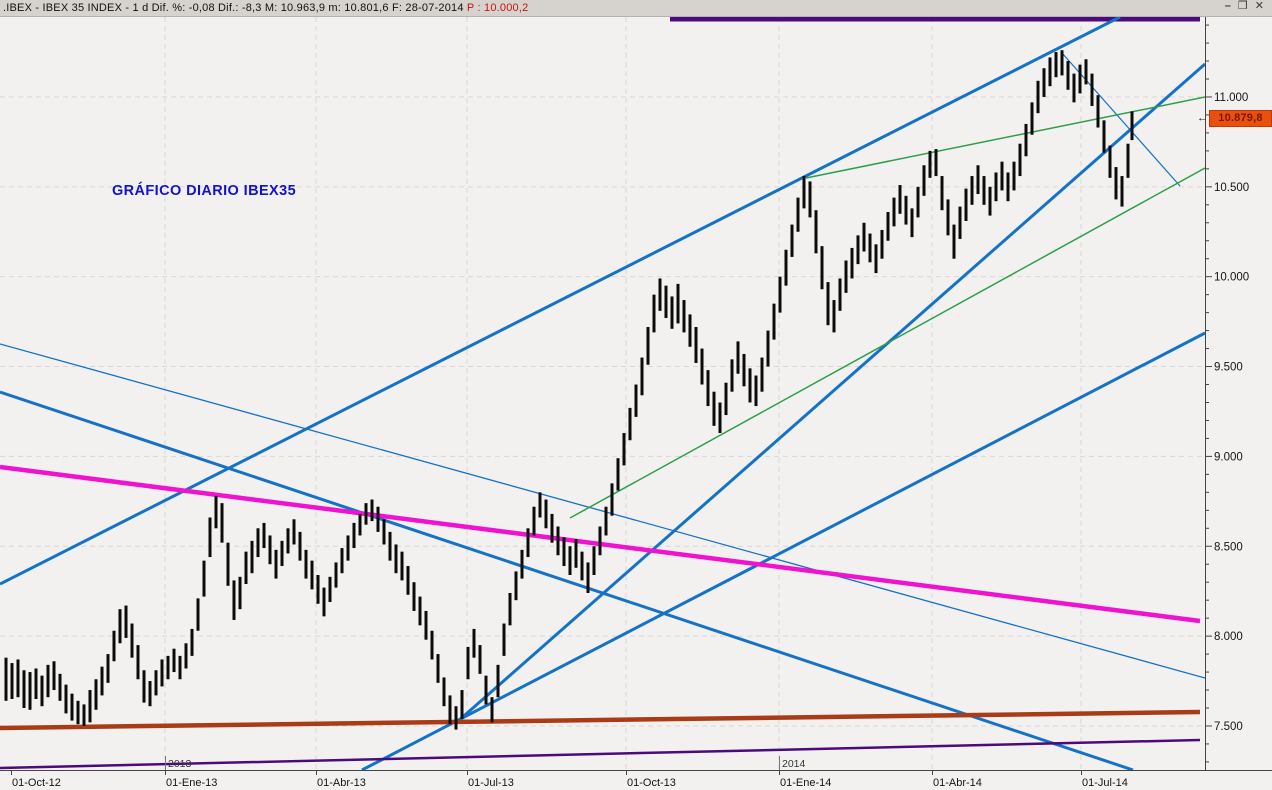 This screenshot has height=790, width=1272. What do you see at coordinates (341, 783) in the screenshot?
I see `x-axis-label: 01-Abr-13` at bounding box center [341, 783].